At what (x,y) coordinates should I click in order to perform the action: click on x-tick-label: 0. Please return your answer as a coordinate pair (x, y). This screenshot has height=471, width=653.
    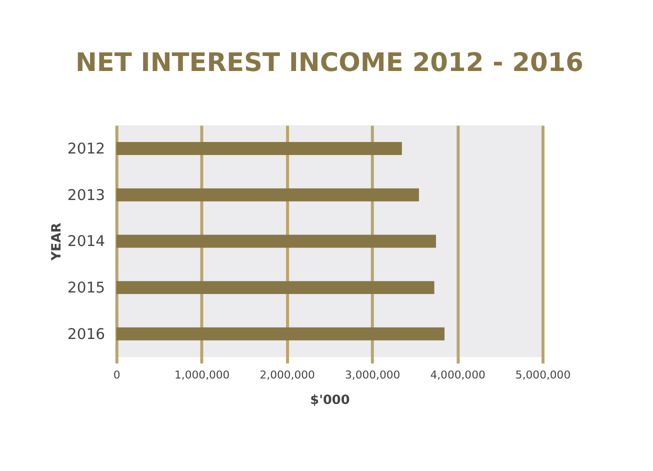
    Looking at the image, I should click on (116, 375).